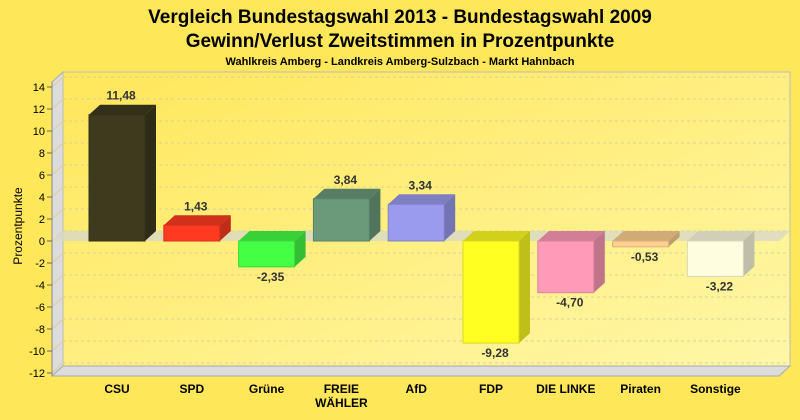 The image size is (800, 420). What do you see at coordinates (37, 374) in the screenshot?
I see `y-tick-label: -12` at bounding box center [37, 374].